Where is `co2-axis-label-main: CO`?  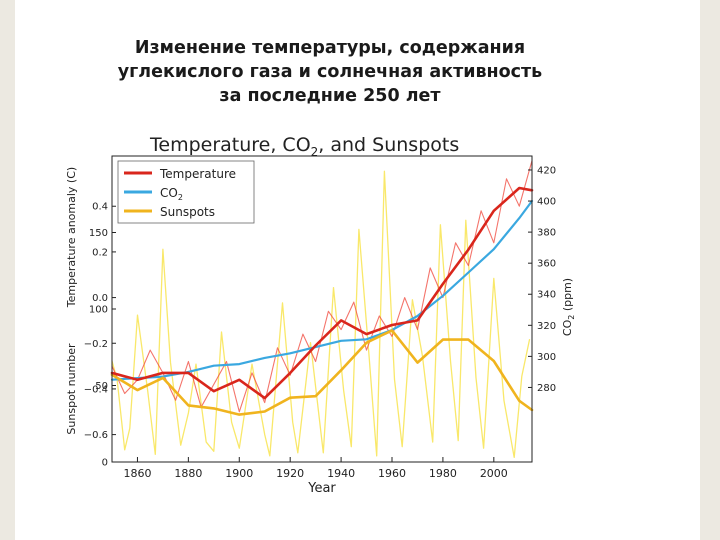 co2-axis-label-main: CO is located at coordinates (567, 327).